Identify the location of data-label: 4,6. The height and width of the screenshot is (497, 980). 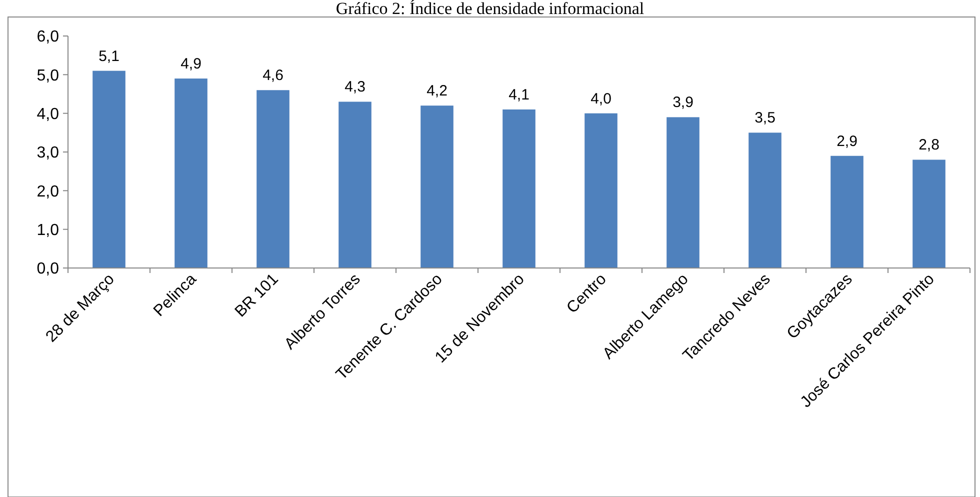
(273, 75).